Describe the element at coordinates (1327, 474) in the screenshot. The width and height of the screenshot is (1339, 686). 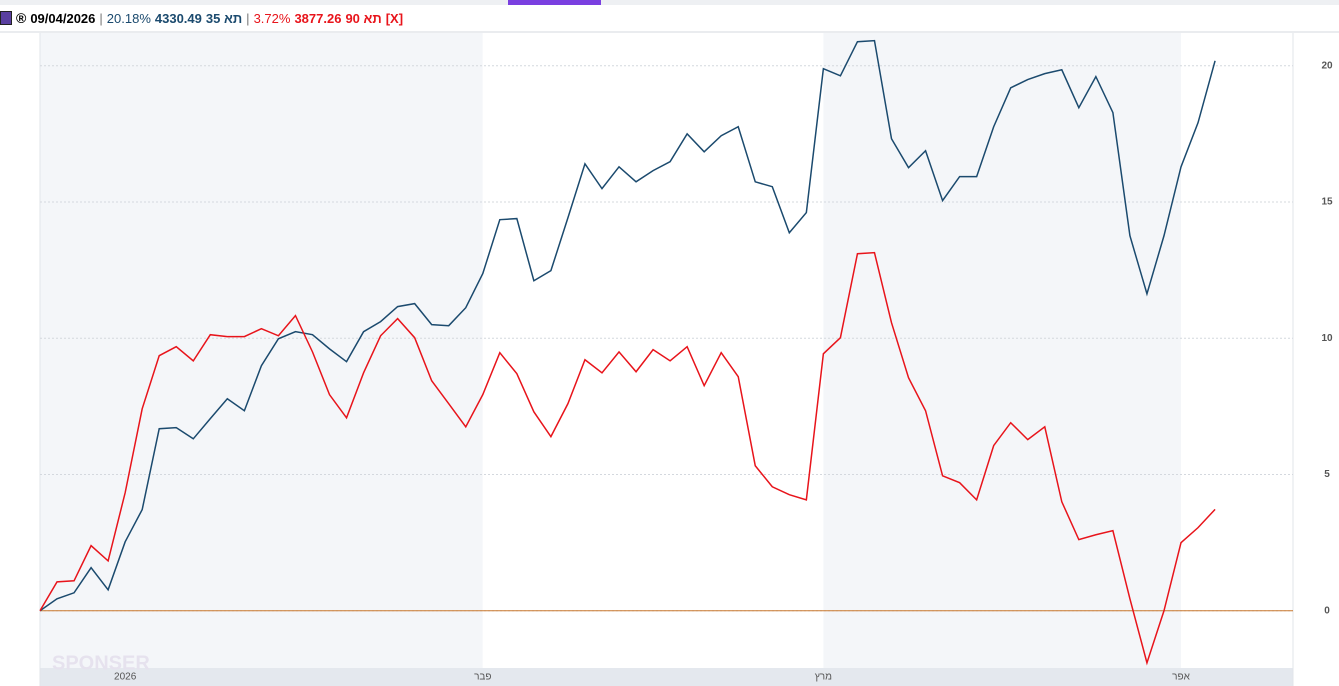
I see `y-tick-label: 5` at that location.